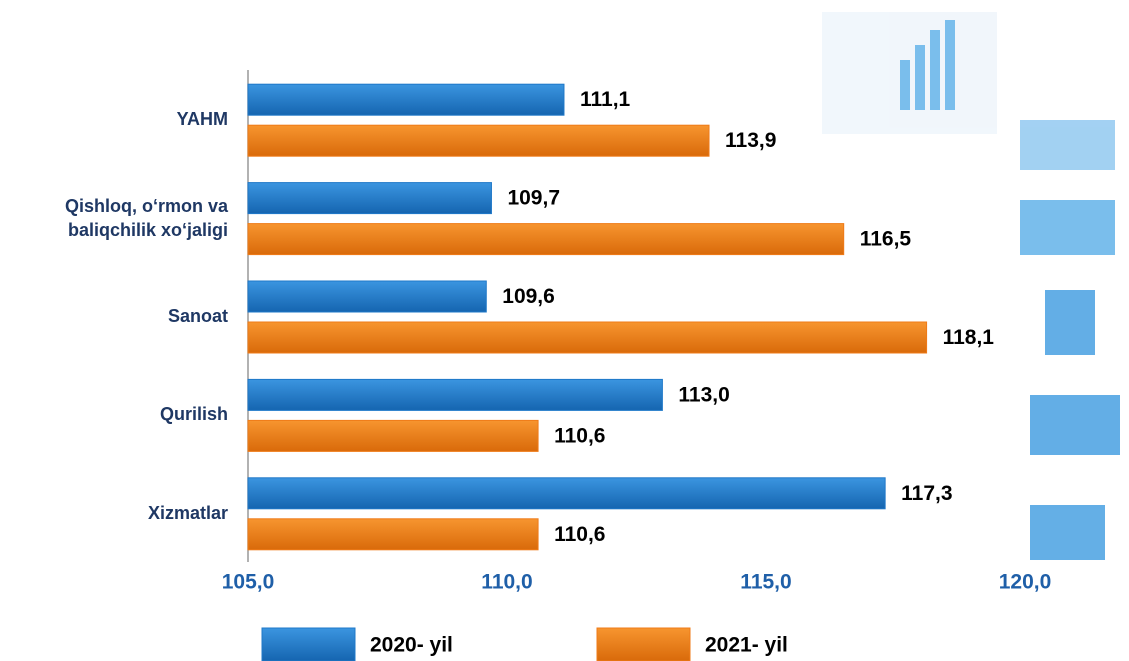 The image size is (1129, 661). What do you see at coordinates (202, 119) in the screenshot?
I see `category-label: YAHM` at bounding box center [202, 119].